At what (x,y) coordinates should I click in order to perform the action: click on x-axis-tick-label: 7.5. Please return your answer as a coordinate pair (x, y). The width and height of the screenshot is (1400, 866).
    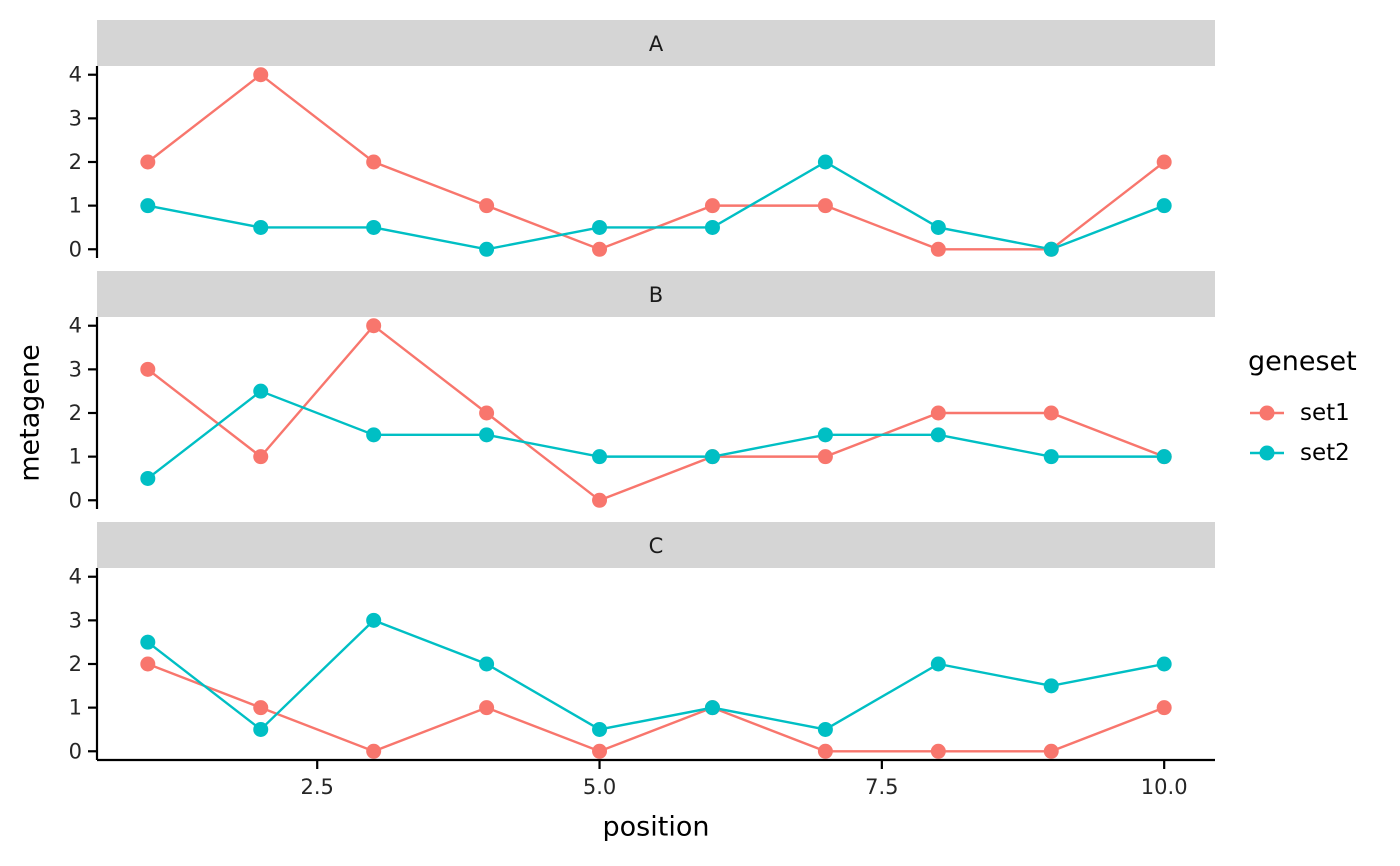
    Looking at the image, I should click on (881, 787).